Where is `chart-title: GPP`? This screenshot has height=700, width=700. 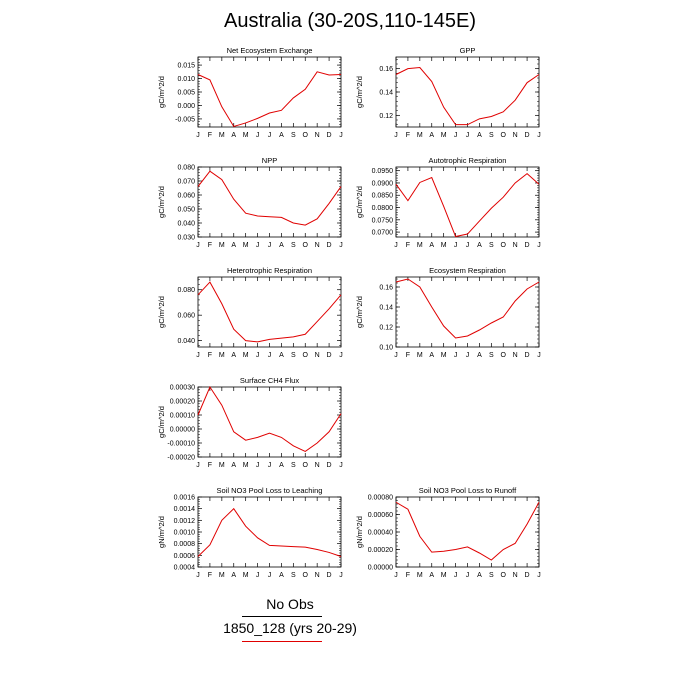
chart-title: GPP is located at coordinates (468, 50).